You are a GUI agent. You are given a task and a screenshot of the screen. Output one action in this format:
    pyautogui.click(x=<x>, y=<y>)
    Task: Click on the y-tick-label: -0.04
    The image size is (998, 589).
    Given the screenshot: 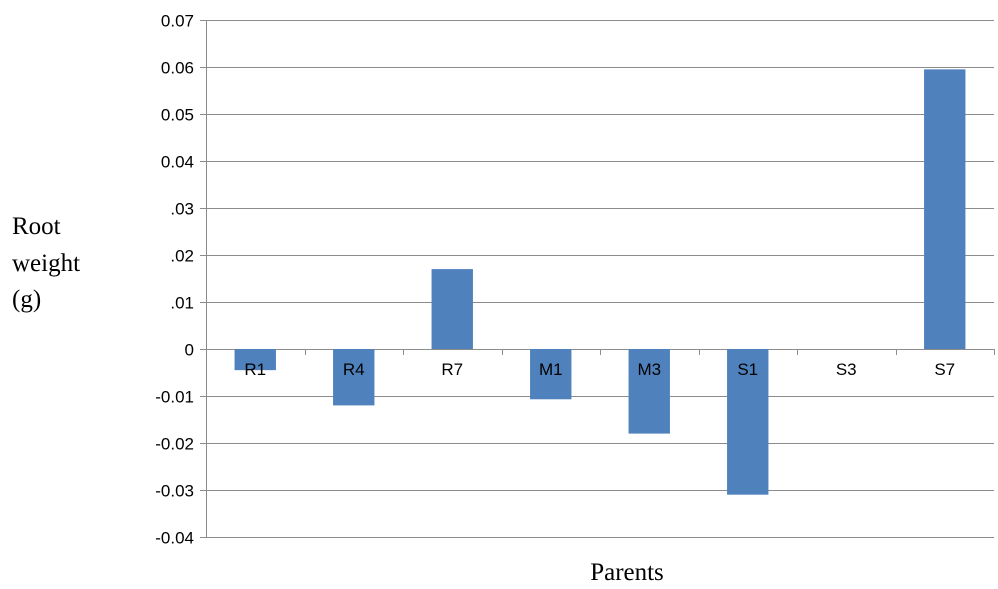 What is the action you would take?
    pyautogui.click(x=174, y=538)
    